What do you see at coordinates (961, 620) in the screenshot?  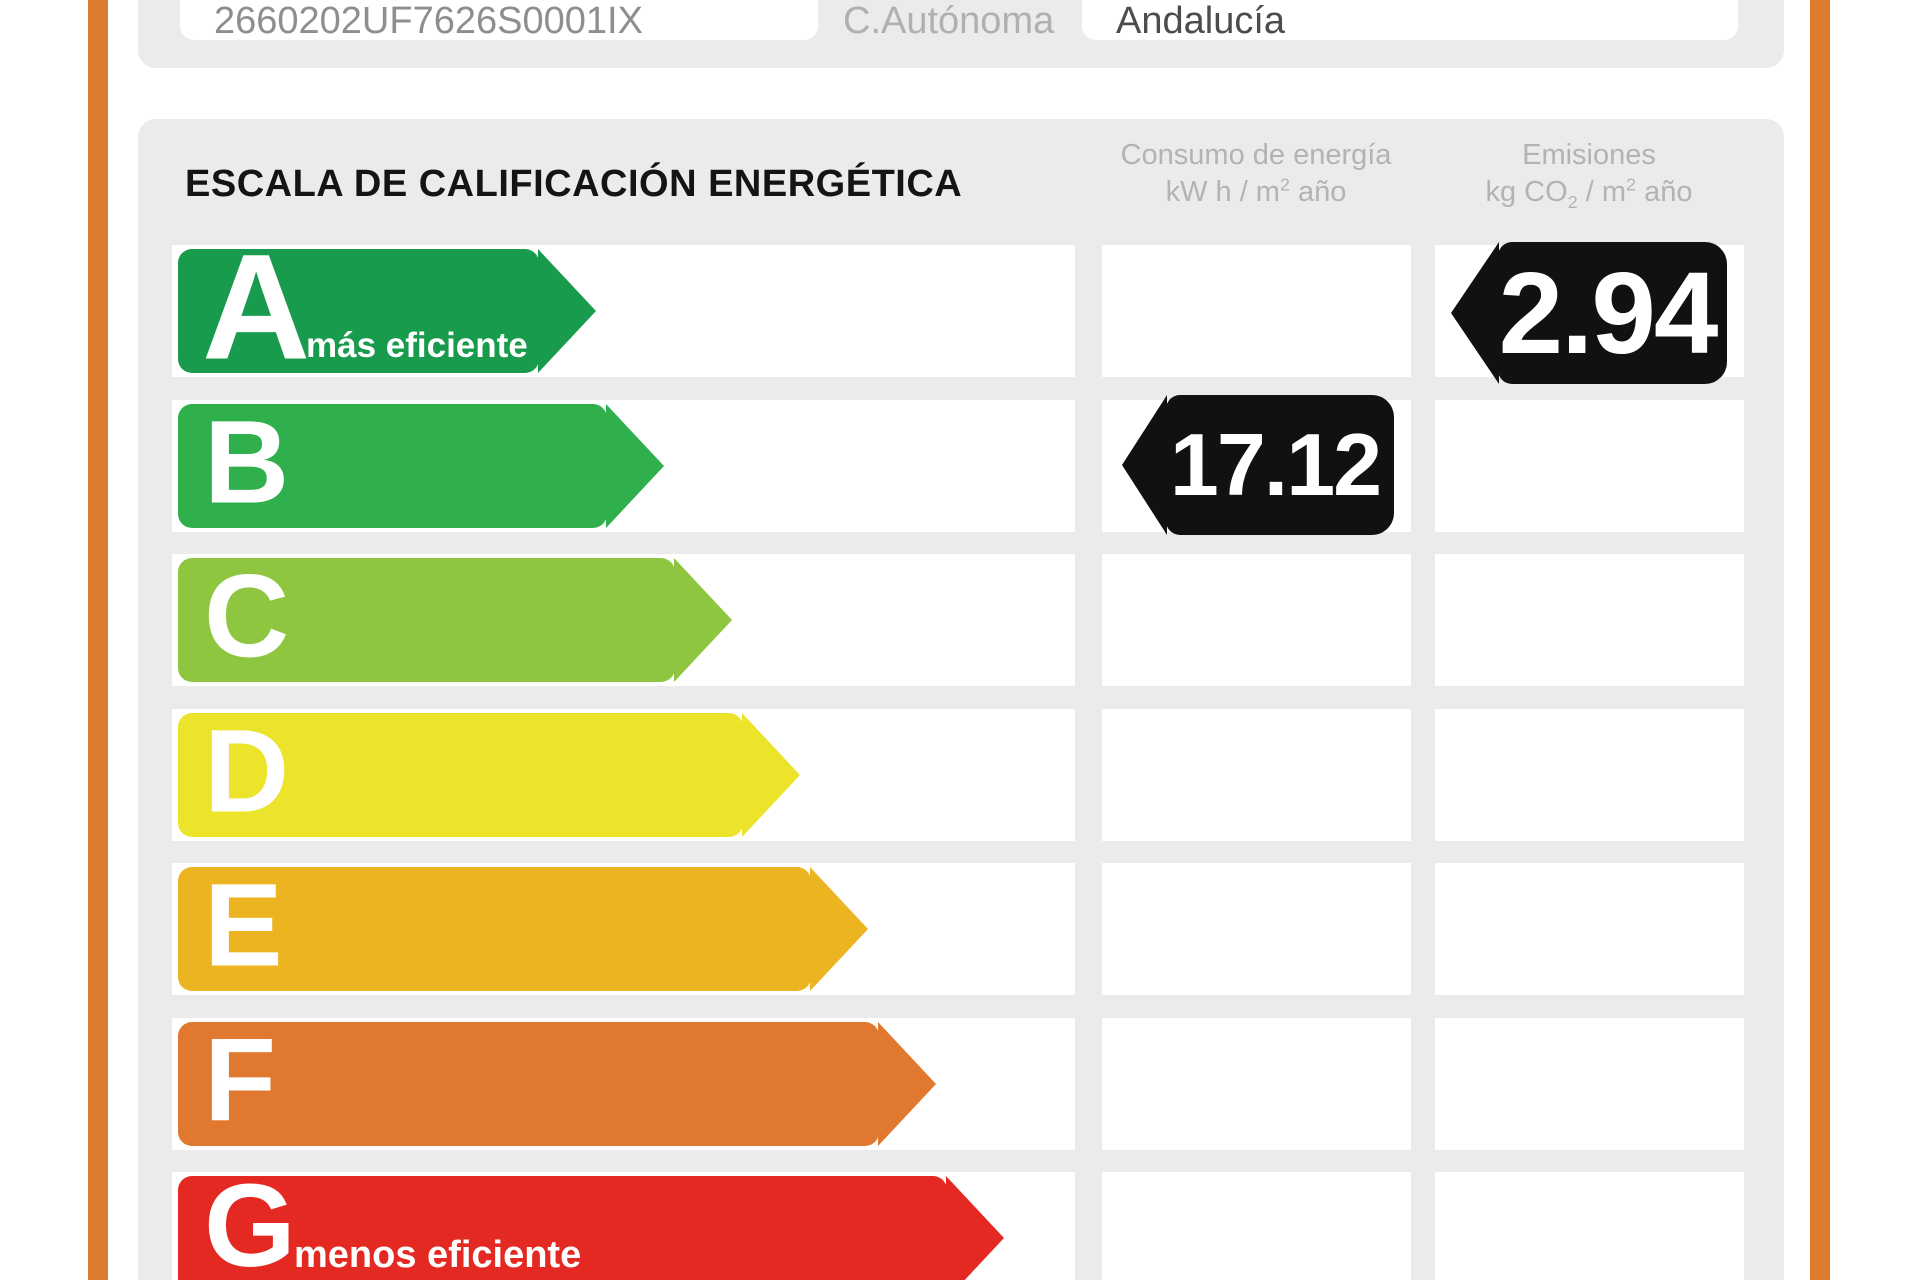 I see `rating-row-c: C` at bounding box center [961, 620].